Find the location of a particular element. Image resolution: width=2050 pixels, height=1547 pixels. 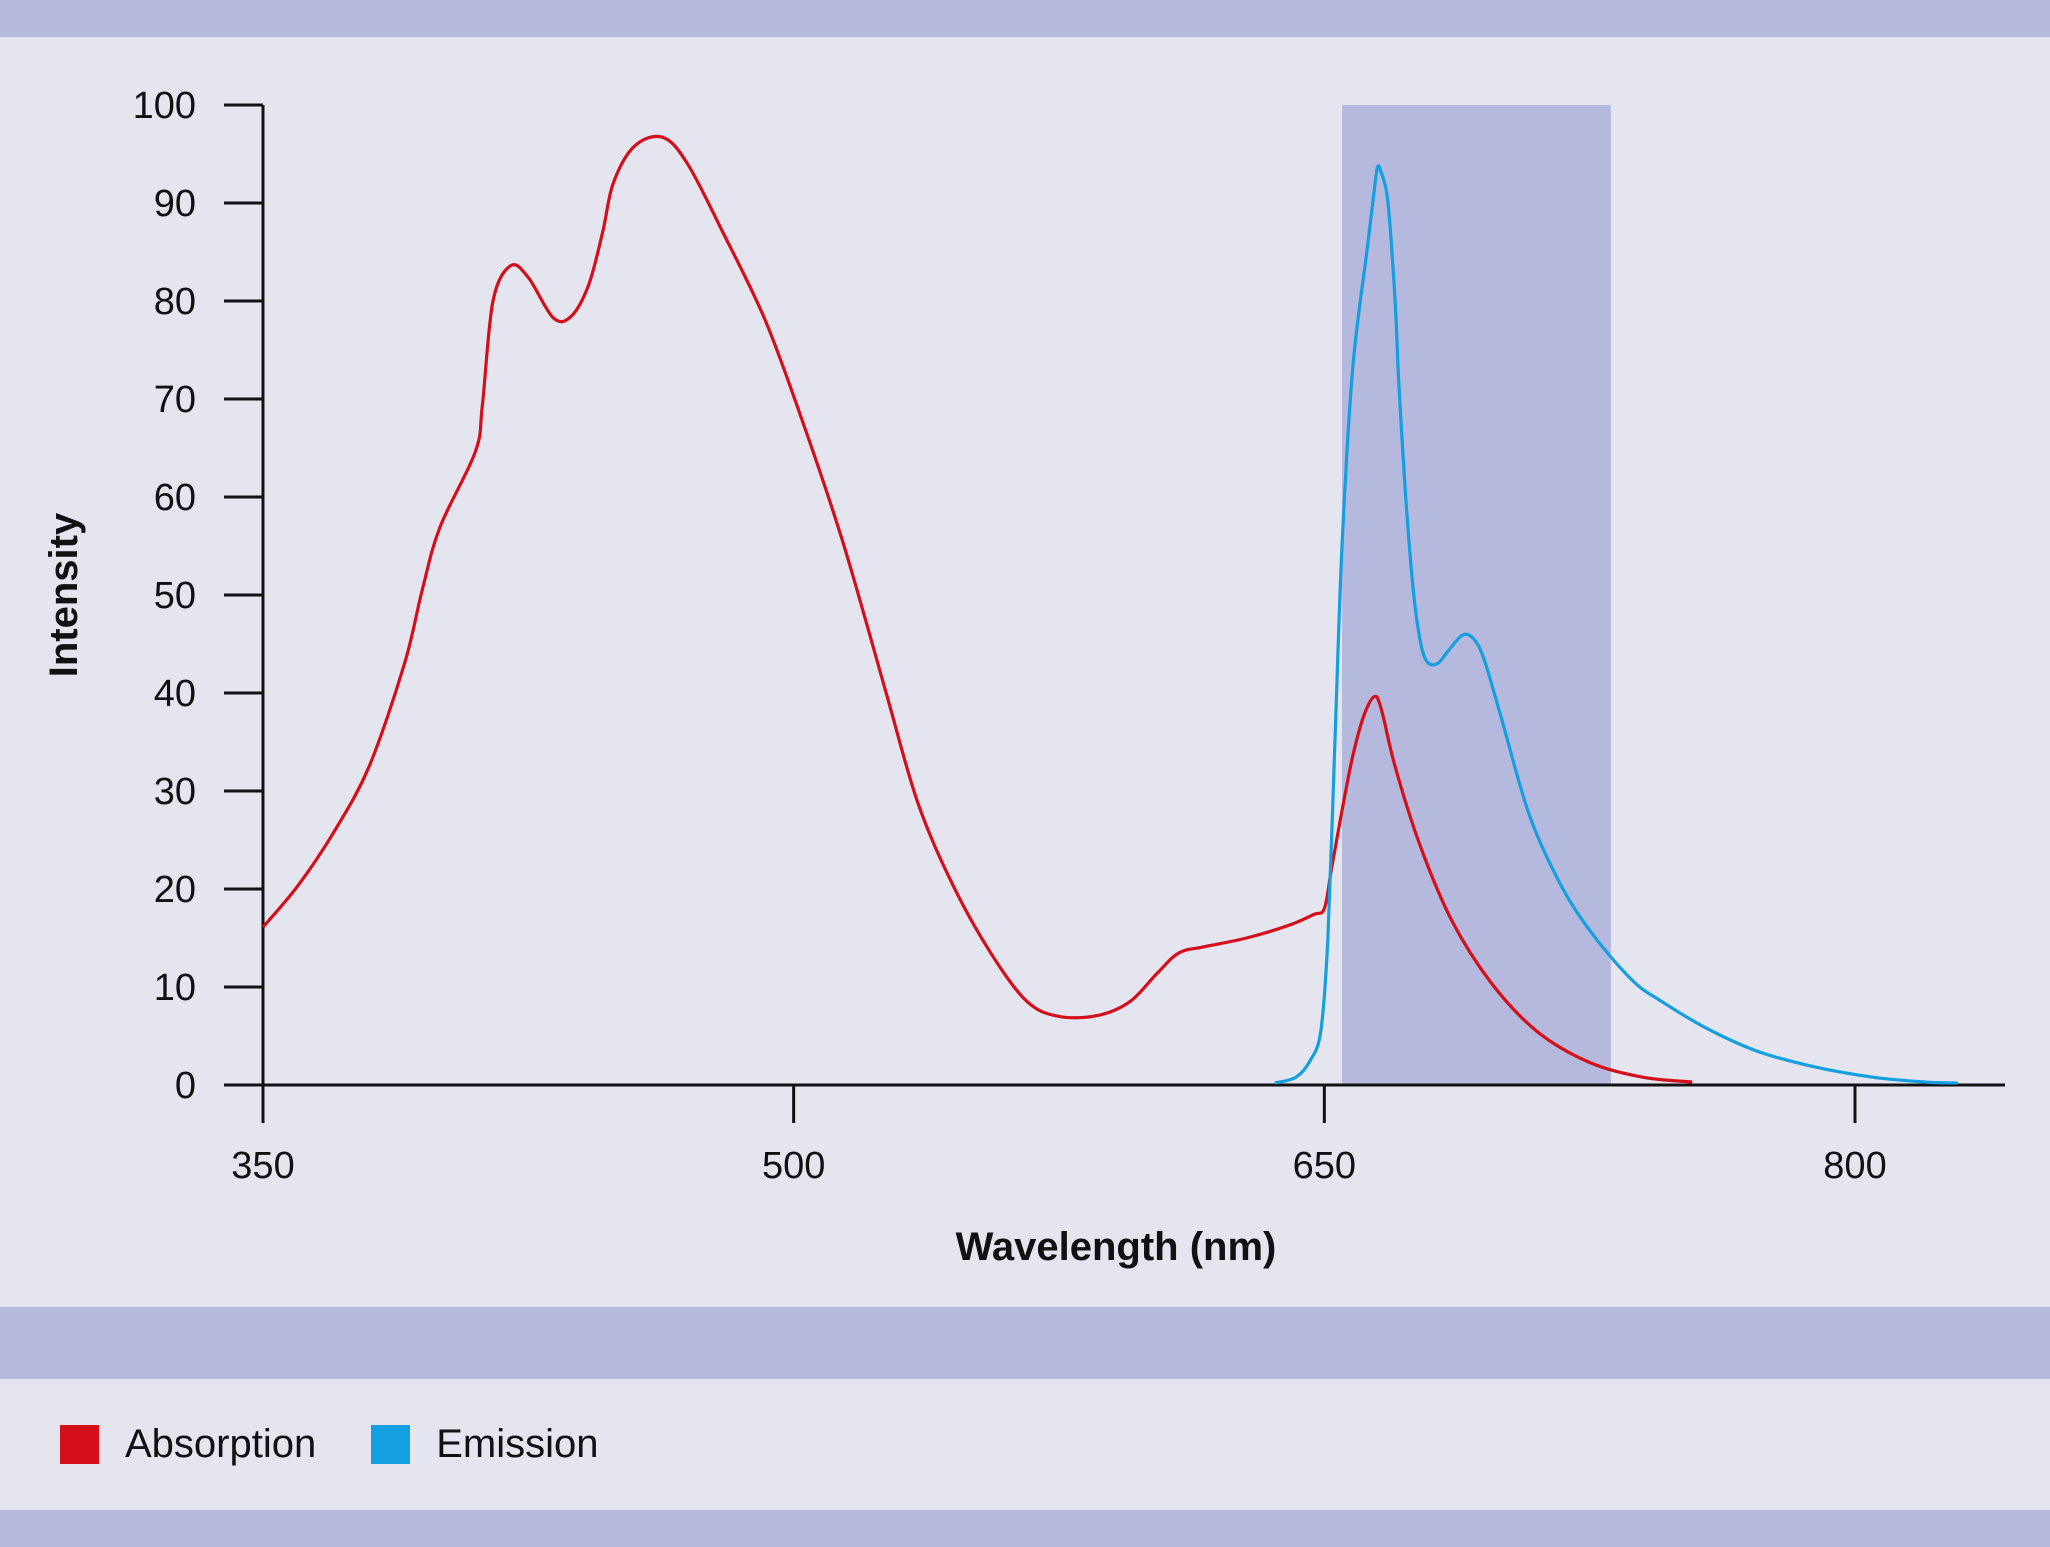

detection-window-band is located at coordinates (1476, 595).